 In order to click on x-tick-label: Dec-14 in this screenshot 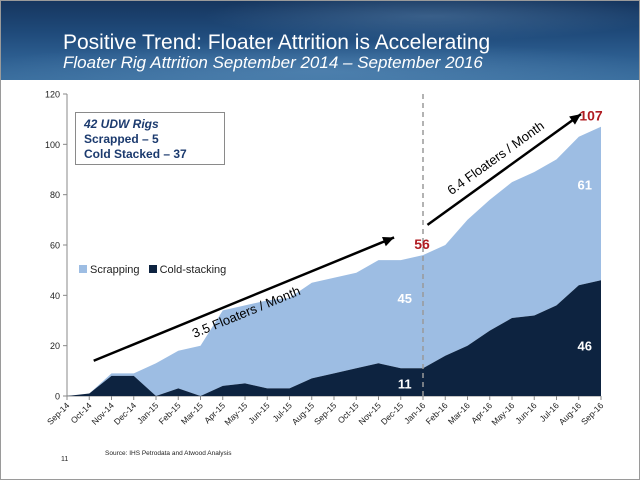, I will do `click(125, 413)`.